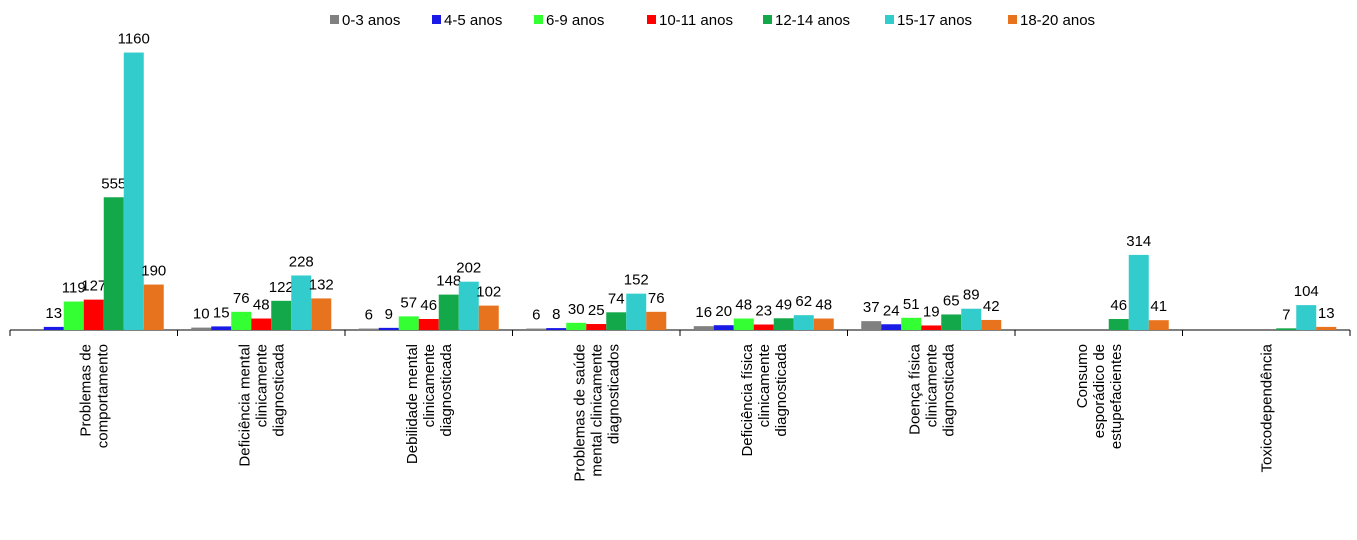 The image size is (1357, 540). Describe the element at coordinates (1082, 376) in the screenshot. I see `x-tick-label: Consumo` at that location.